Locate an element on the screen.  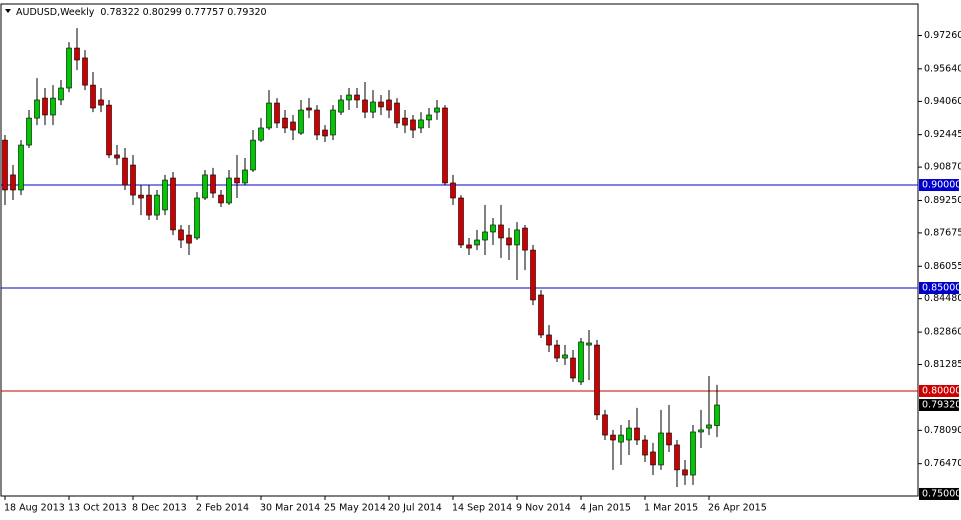
y-tick-label: 0.76470 is located at coordinates (942, 463).